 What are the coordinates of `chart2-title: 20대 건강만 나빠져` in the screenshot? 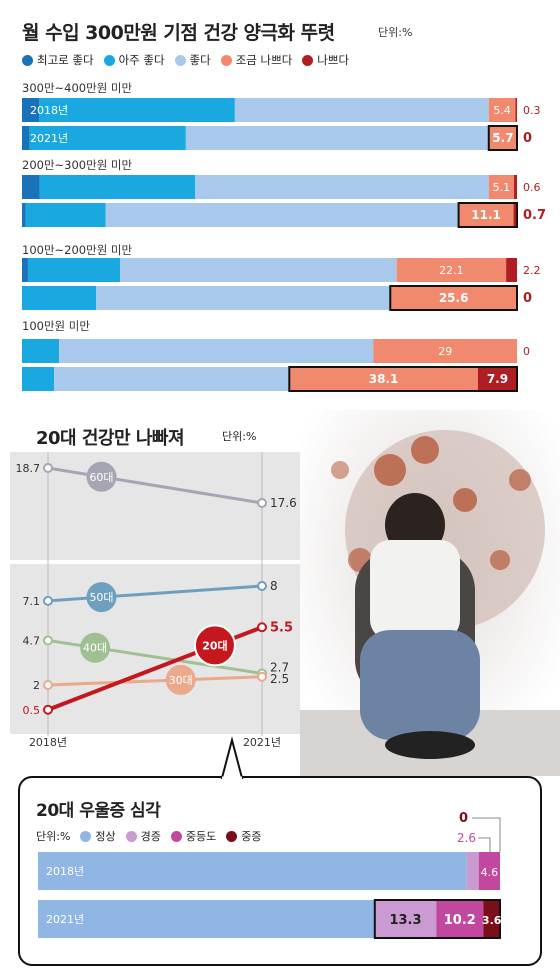 It's located at (110, 438).